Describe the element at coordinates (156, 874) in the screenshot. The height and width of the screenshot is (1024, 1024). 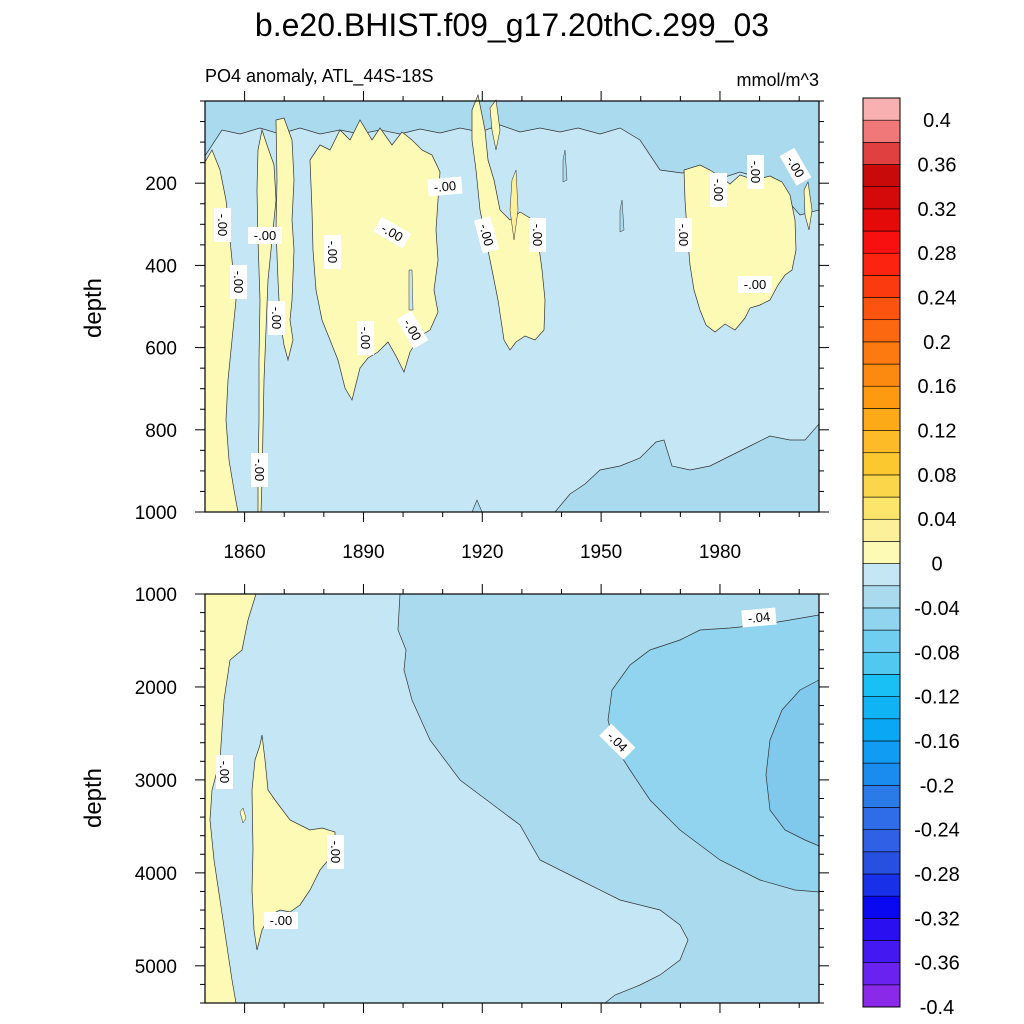
I see `y-tick-label: 4000` at that location.